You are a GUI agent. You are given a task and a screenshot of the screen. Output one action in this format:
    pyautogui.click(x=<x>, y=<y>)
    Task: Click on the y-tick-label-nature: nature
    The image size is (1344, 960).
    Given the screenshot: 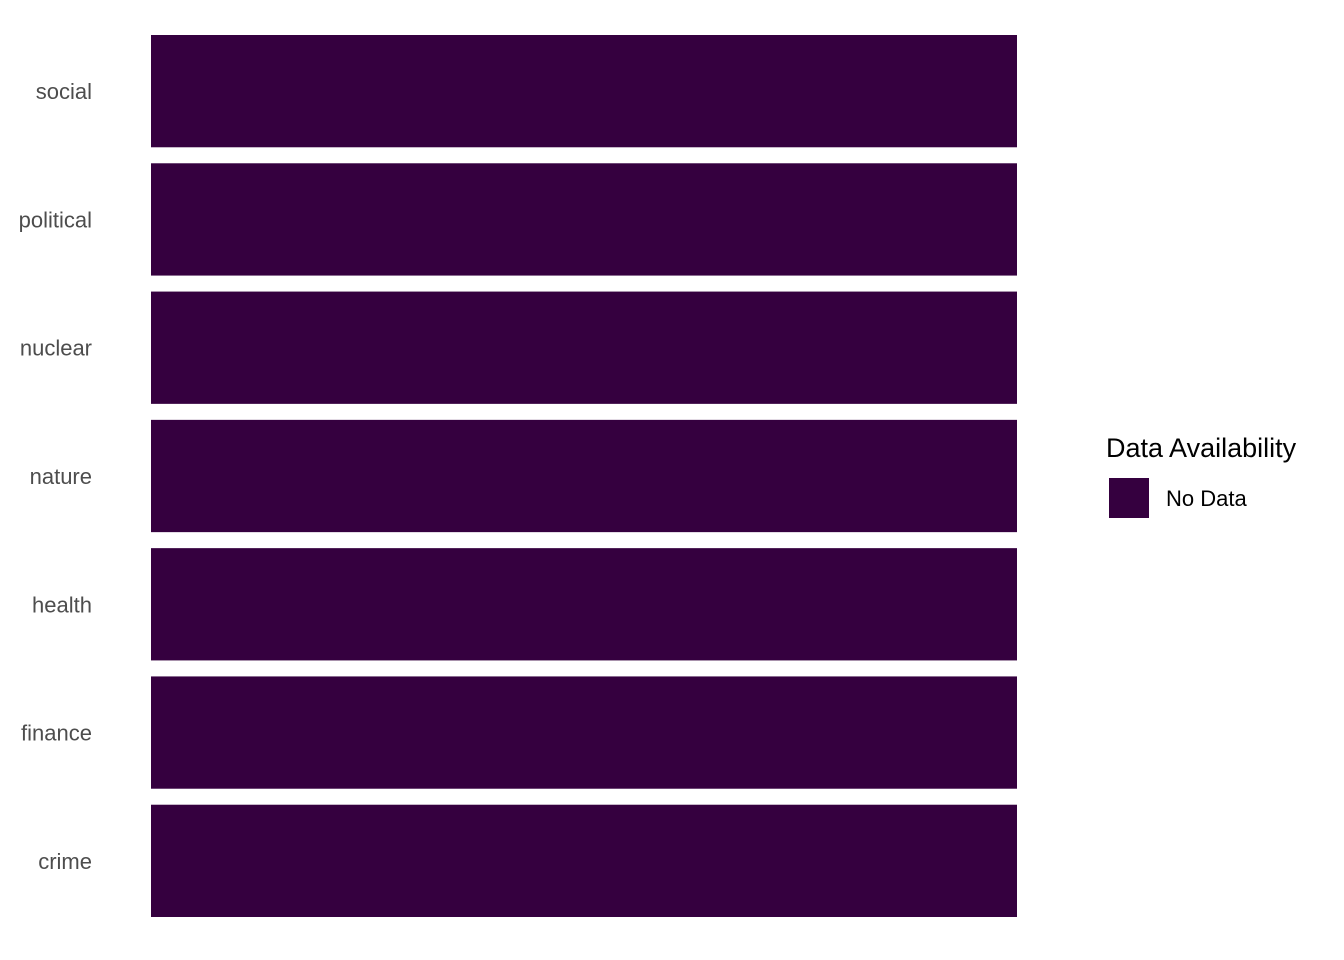 What is the action you would take?
    pyautogui.click(x=61, y=476)
    